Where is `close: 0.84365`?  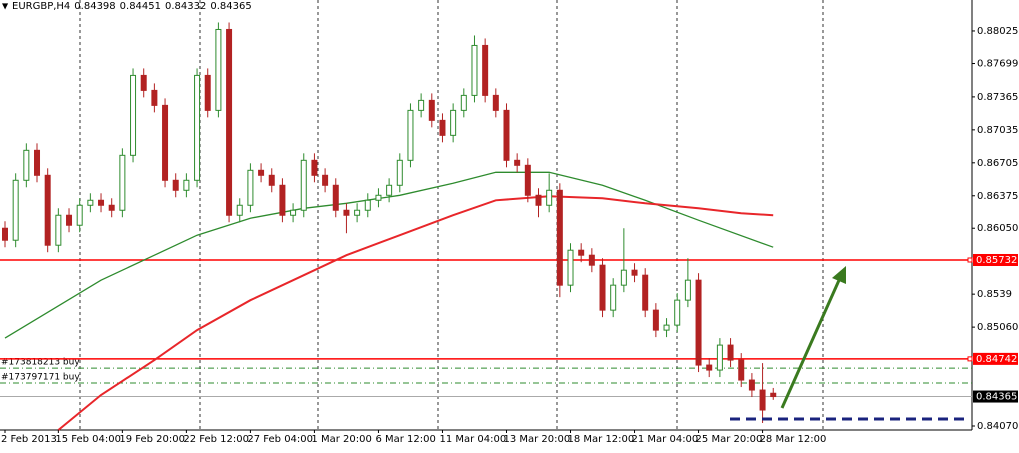
close: 0.84365 is located at coordinates (230, 6).